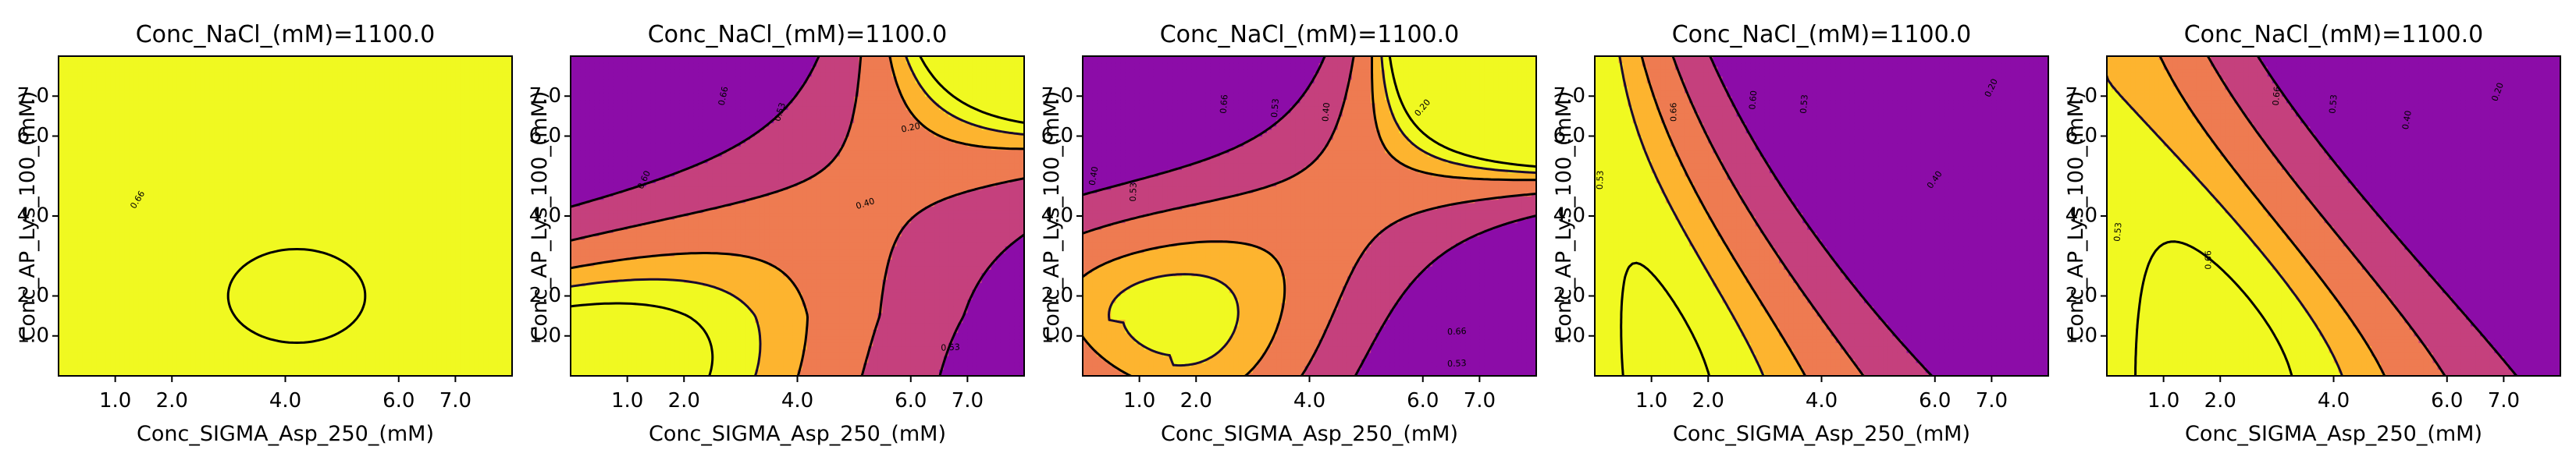  I want to click on contour-label: 0.60, so click(1753, 101).